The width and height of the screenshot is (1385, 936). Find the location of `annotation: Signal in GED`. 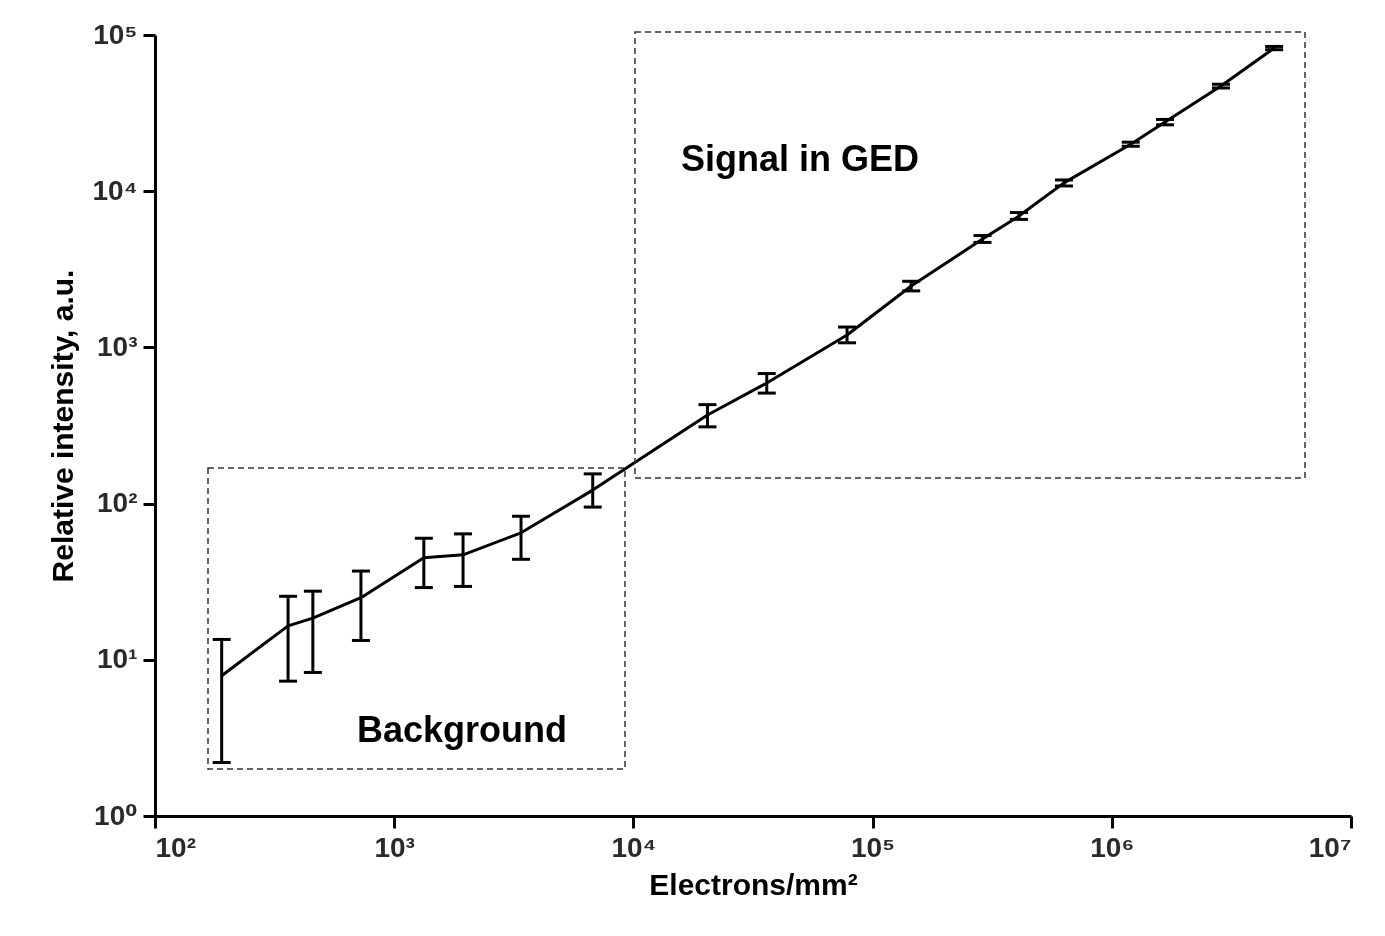

annotation: Signal in GED is located at coordinates (800, 158).